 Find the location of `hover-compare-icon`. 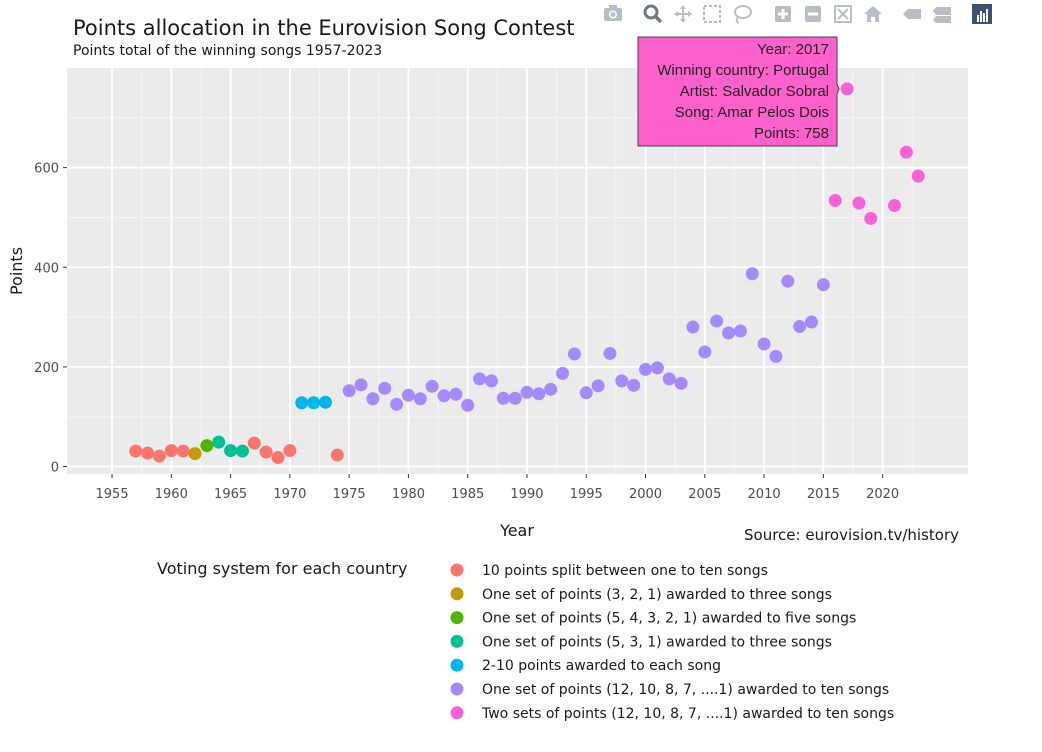

hover-compare-icon is located at coordinates (942, 15).